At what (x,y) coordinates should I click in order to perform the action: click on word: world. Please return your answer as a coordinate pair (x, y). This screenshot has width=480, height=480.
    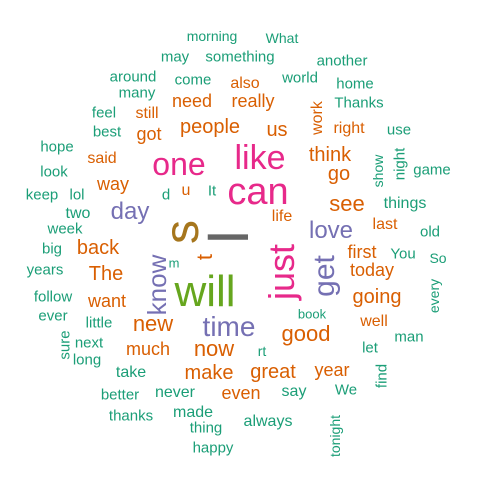
    Looking at the image, I should click on (300, 78).